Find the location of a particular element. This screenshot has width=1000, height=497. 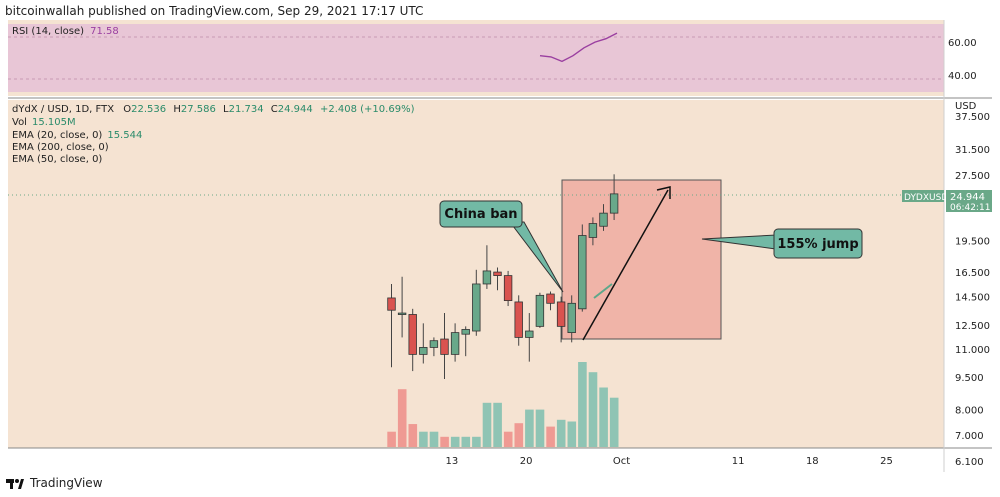

price-tick: 9.500 is located at coordinates (969, 378).